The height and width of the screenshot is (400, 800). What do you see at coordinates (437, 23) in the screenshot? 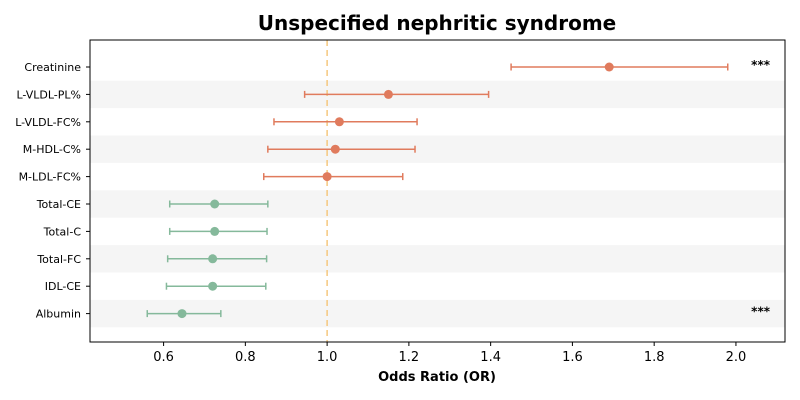
I see `chart-title: Unspecified nephritic syndrome` at bounding box center [437, 23].